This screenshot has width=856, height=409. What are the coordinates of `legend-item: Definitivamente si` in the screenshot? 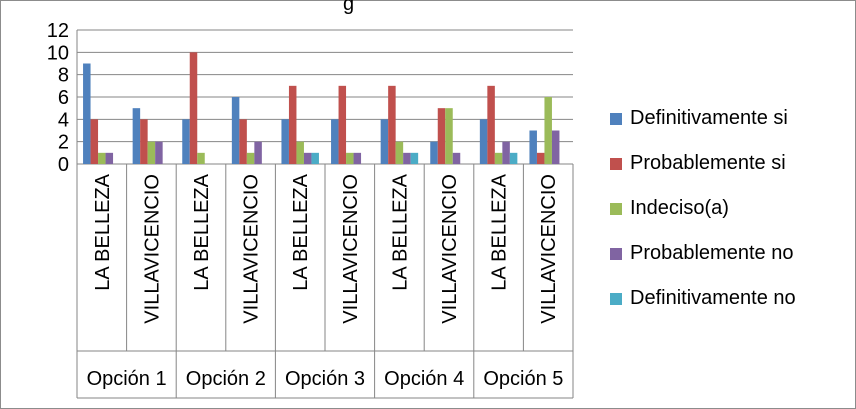 It's located at (730, 118).